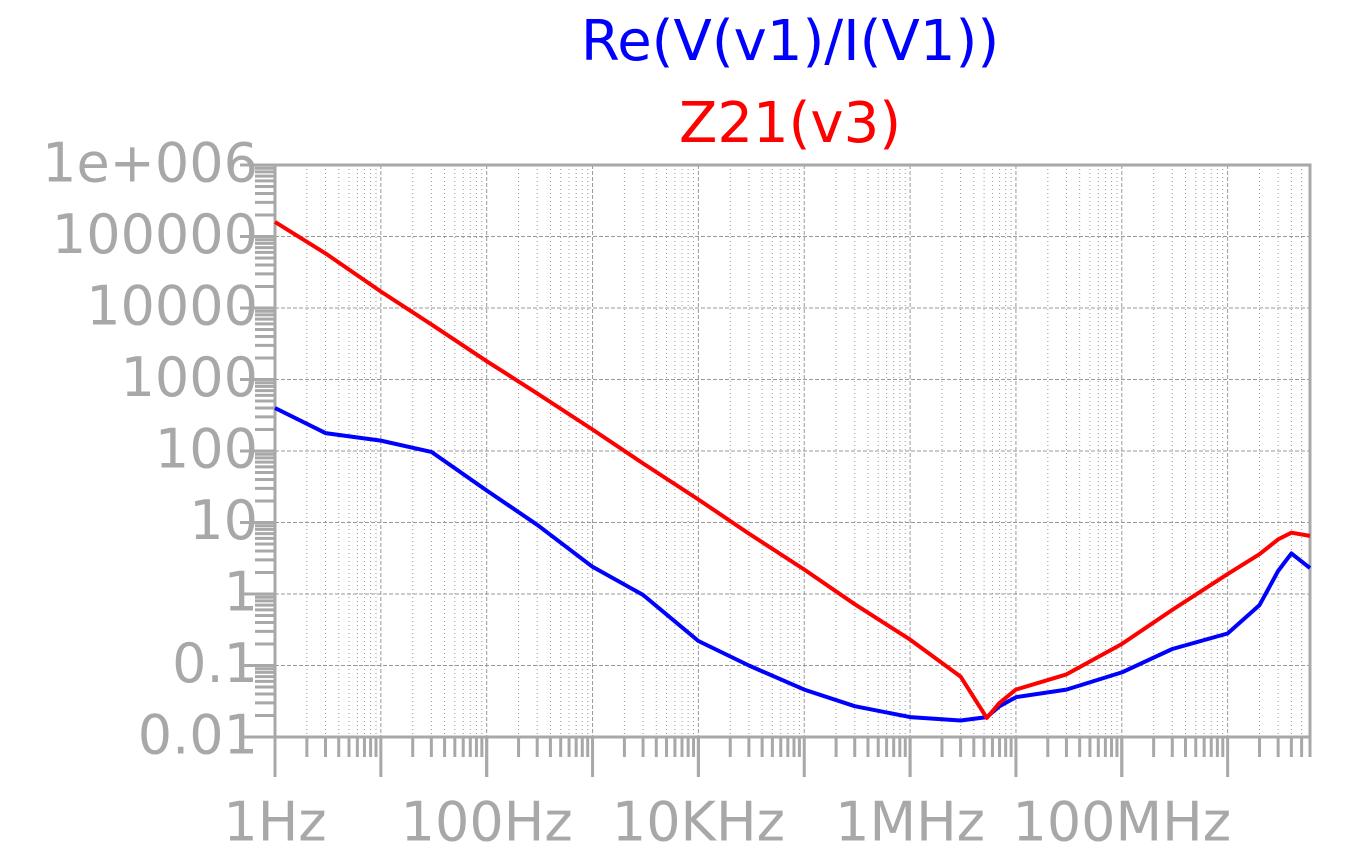  What do you see at coordinates (241, 592) in the screenshot?
I see `y-tick-label: 1` at bounding box center [241, 592].